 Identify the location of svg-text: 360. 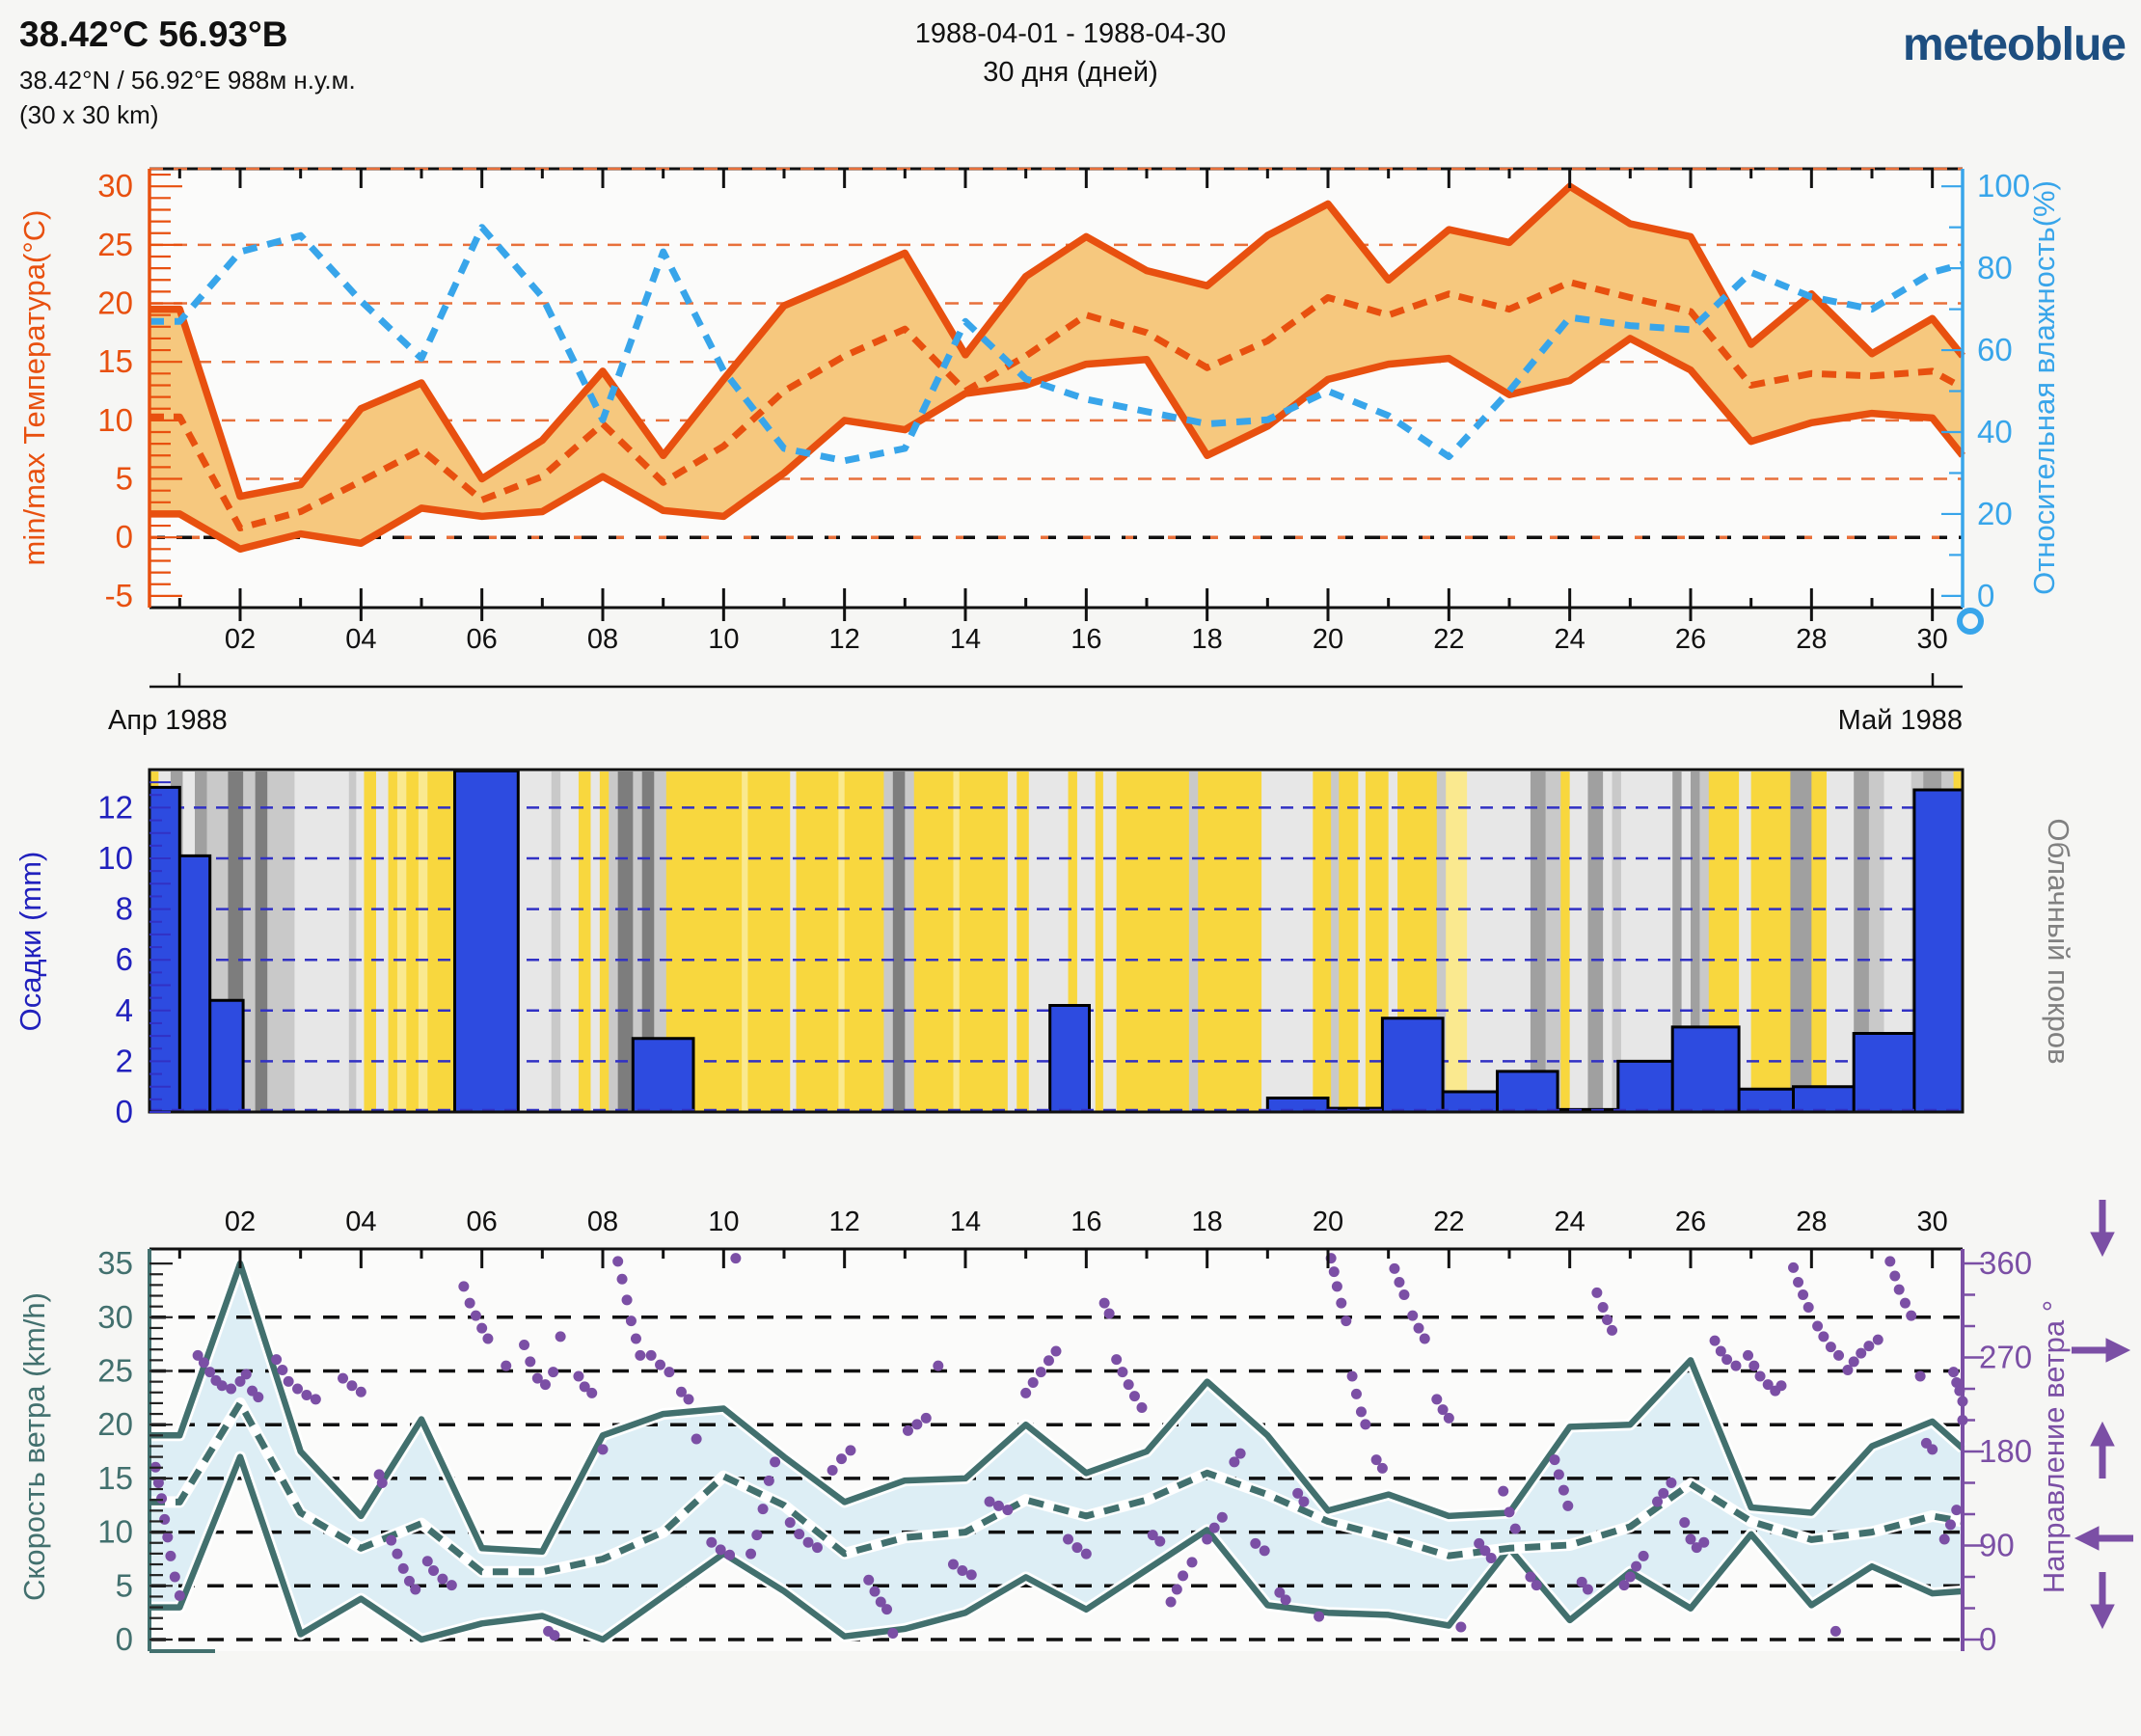
(2006, 1263).